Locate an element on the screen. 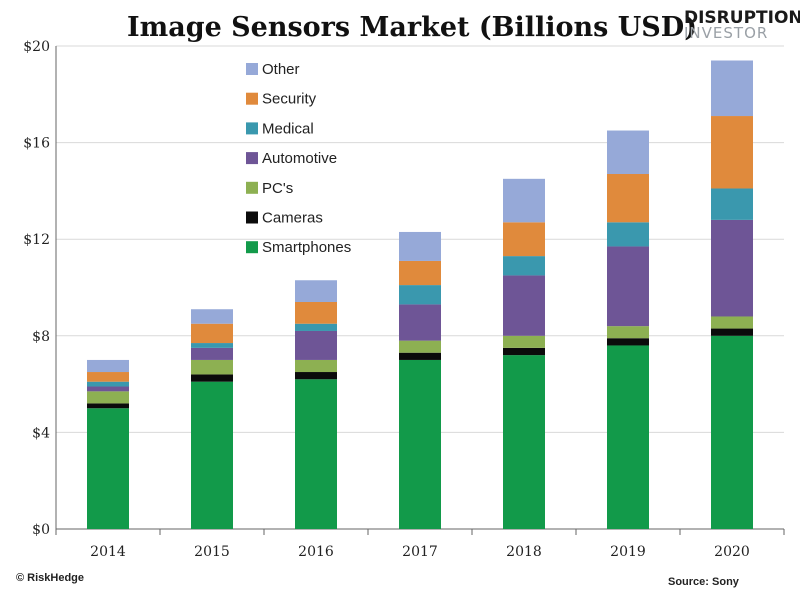 The width and height of the screenshot is (800, 594). x-tick-label: 2015 is located at coordinates (212, 552).